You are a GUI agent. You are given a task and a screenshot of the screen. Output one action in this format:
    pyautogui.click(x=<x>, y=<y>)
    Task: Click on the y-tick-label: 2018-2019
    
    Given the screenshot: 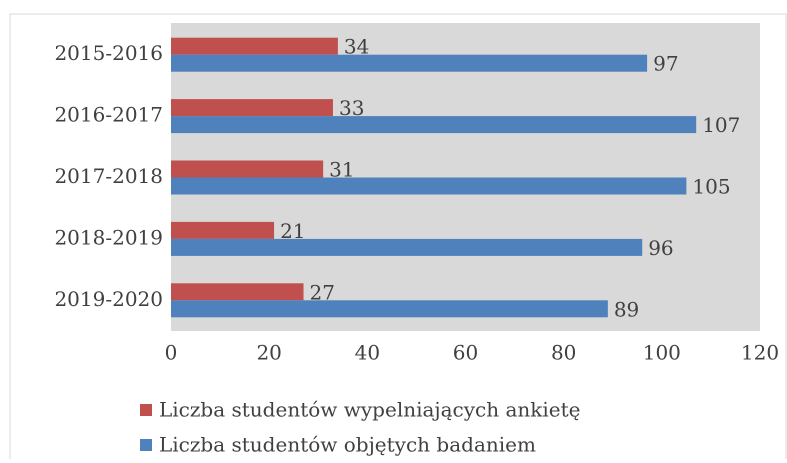 What is the action you would take?
    pyautogui.click(x=108, y=237)
    